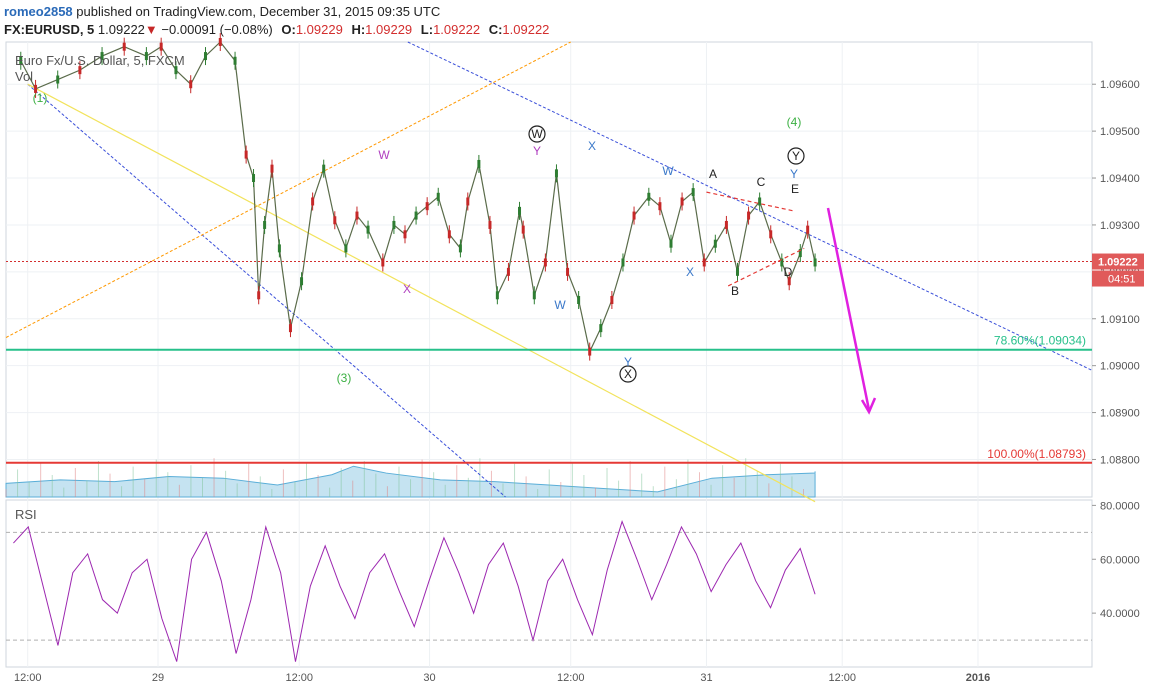 The image size is (1150, 692). Describe the element at coordinates (750, 201) in the screenshot. I see `triangle-upper-line` at that location.